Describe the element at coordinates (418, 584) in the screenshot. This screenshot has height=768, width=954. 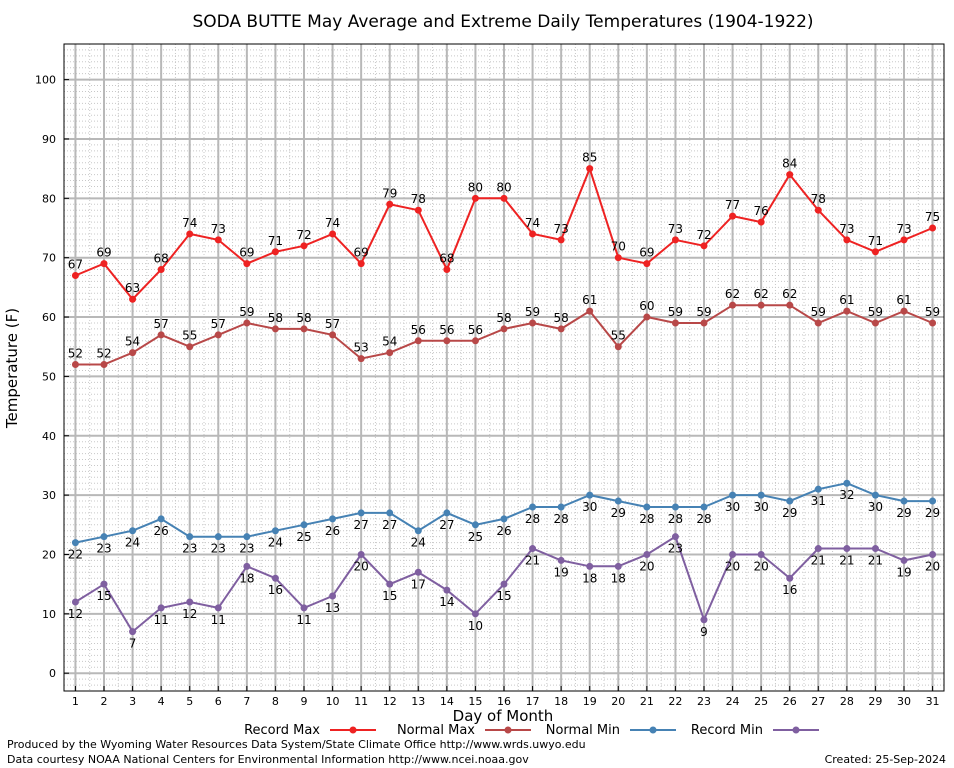
I see `data-label: 17` at that location.